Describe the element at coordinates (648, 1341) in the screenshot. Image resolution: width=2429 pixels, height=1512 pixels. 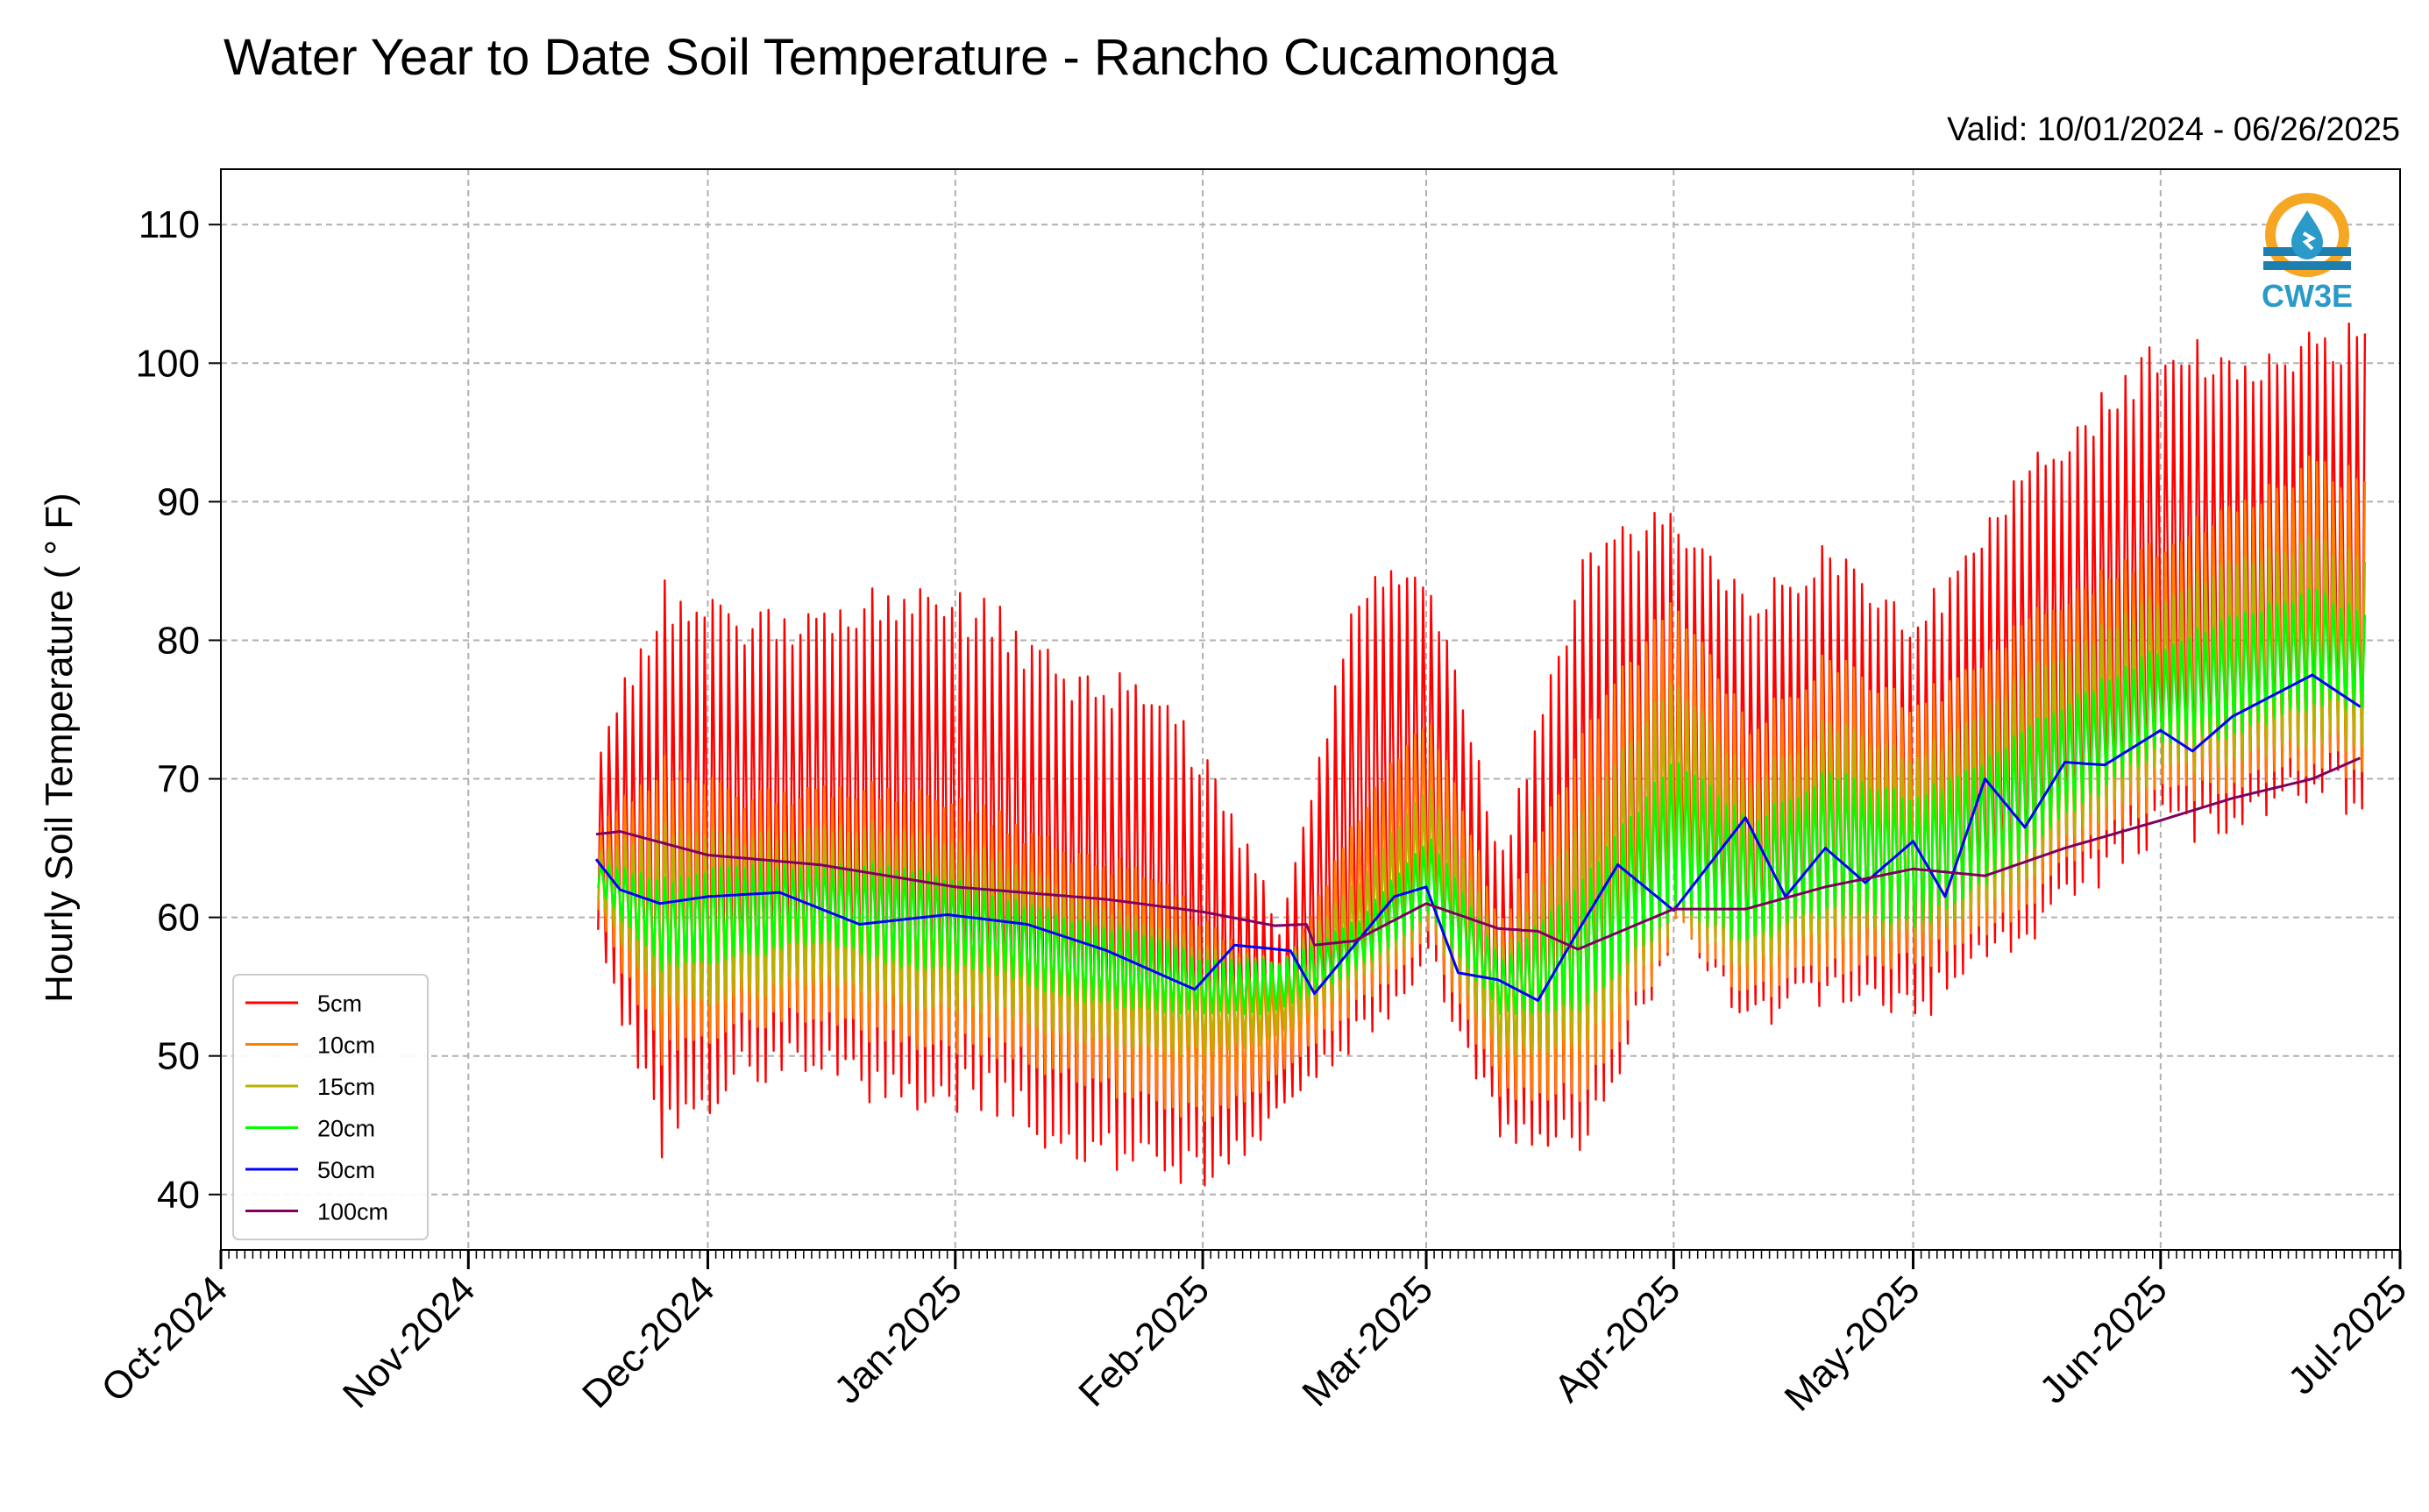
I see `x-tick-label: Dec-2024` at that location.